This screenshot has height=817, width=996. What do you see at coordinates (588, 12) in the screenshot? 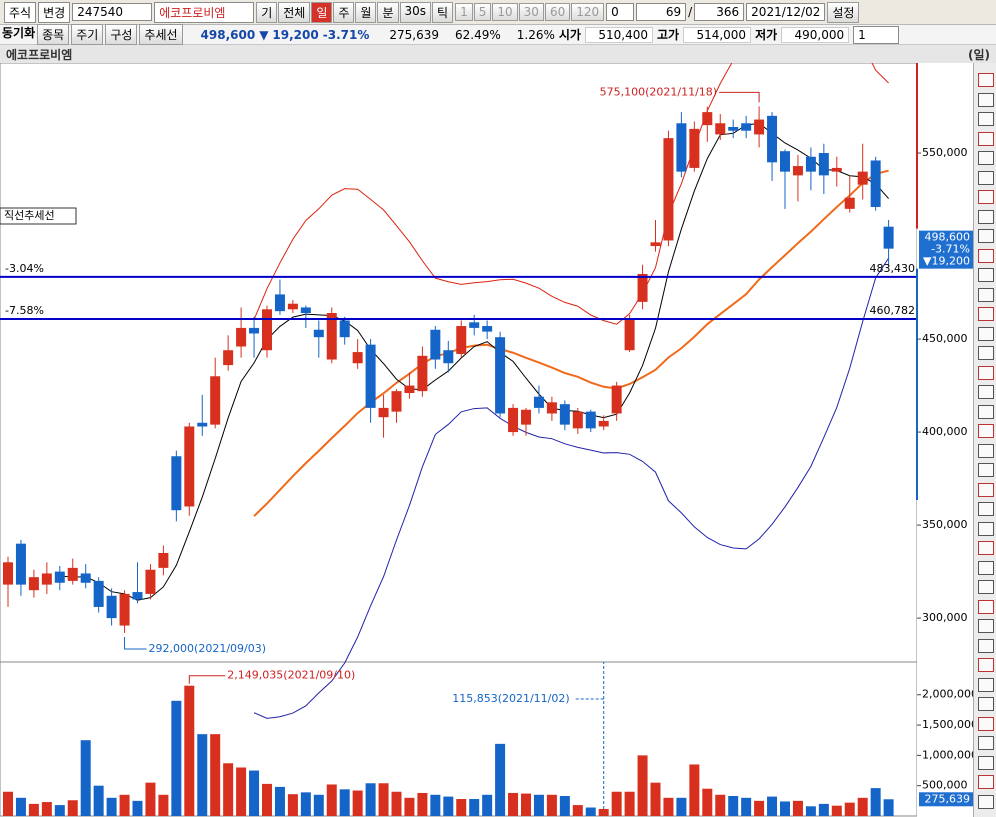
I see `minute-button: 120` at bounding box center [588, 12].